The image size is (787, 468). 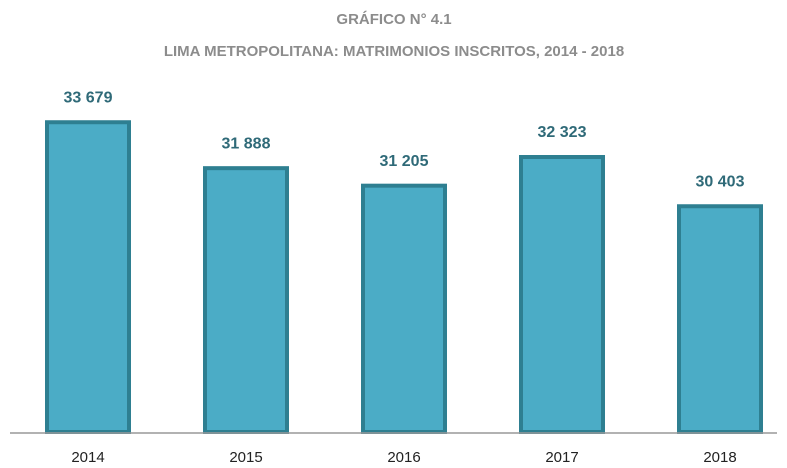 I want to click on chart-title: GRÁFICO N° 4.1, so click(x=393, y=19).